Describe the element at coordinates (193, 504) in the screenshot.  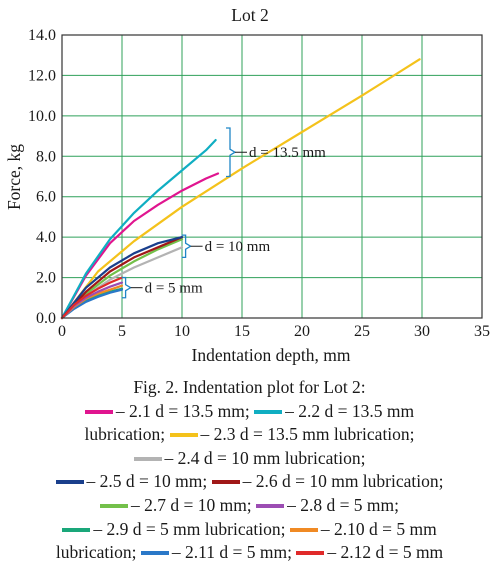
I see `legend-label: – 2.7 d = 10 mm;` at that location.